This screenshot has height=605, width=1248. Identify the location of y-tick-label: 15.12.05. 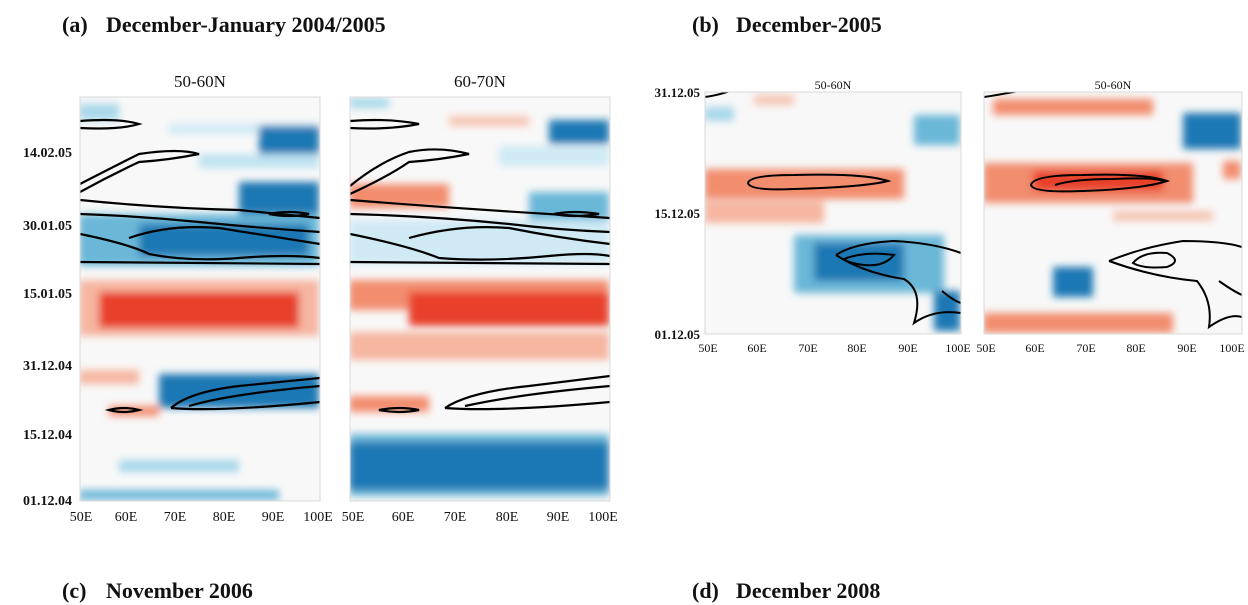
(677, 213).